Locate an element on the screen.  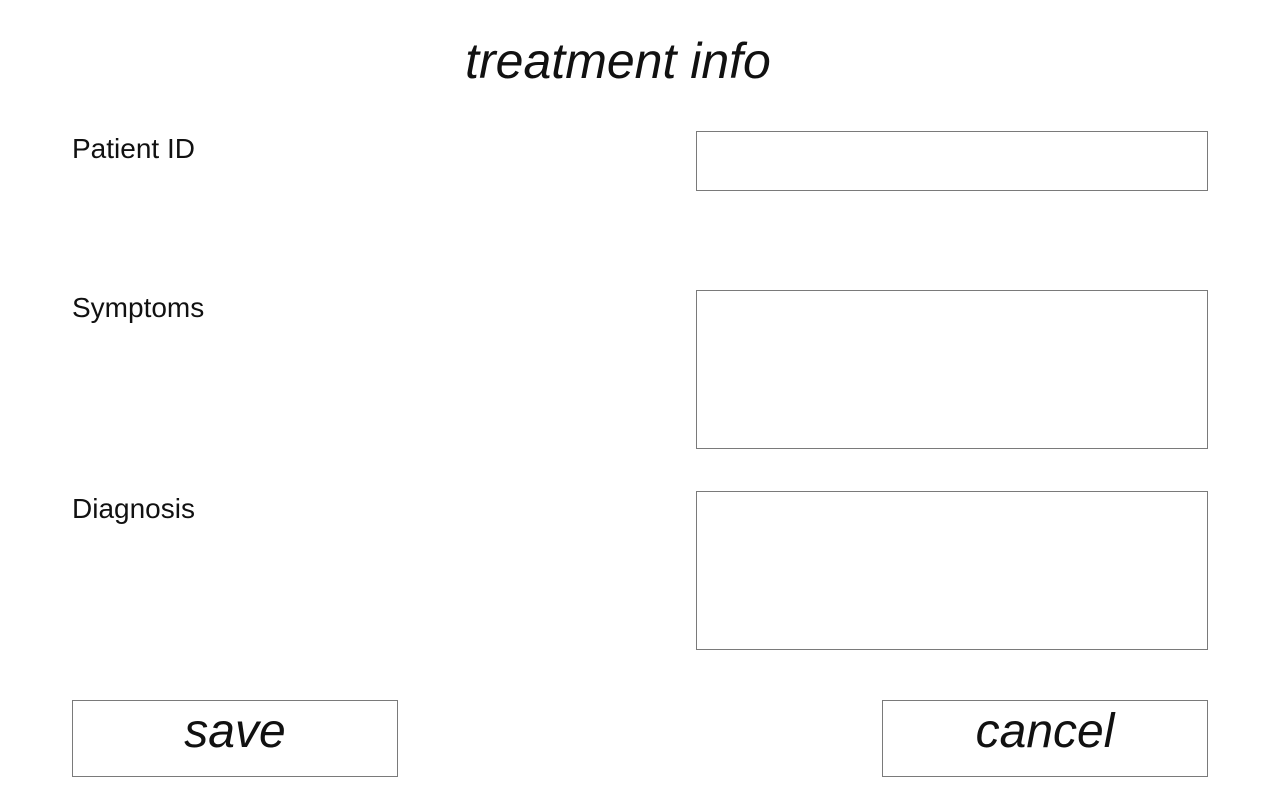
form-title: treatment info is located at coordinates (618, 61).